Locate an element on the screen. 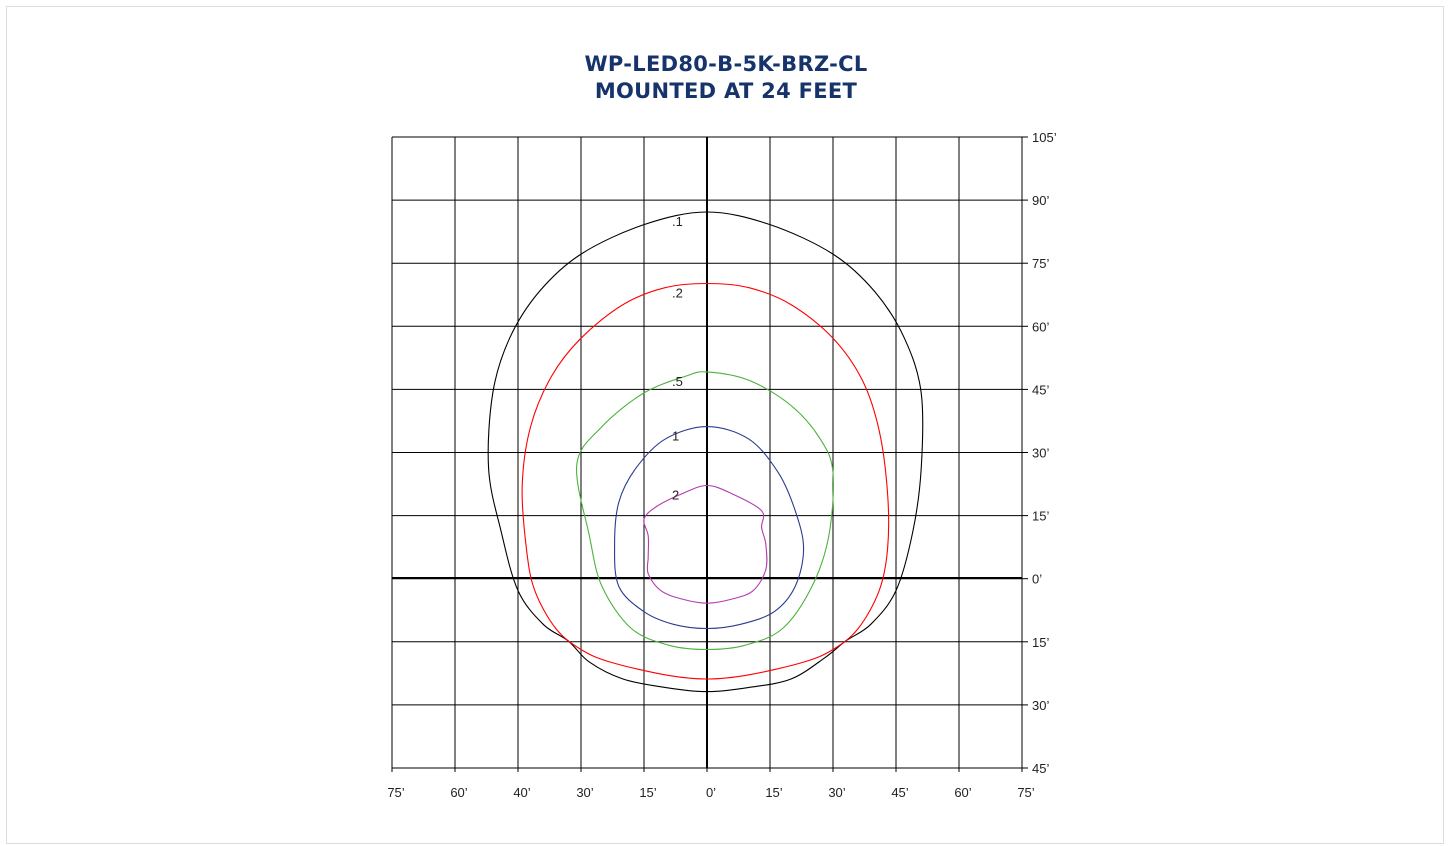 This screenshot has height=846, width=1452. y-tick-label: 60’ is located at coordinates (1040, 326).